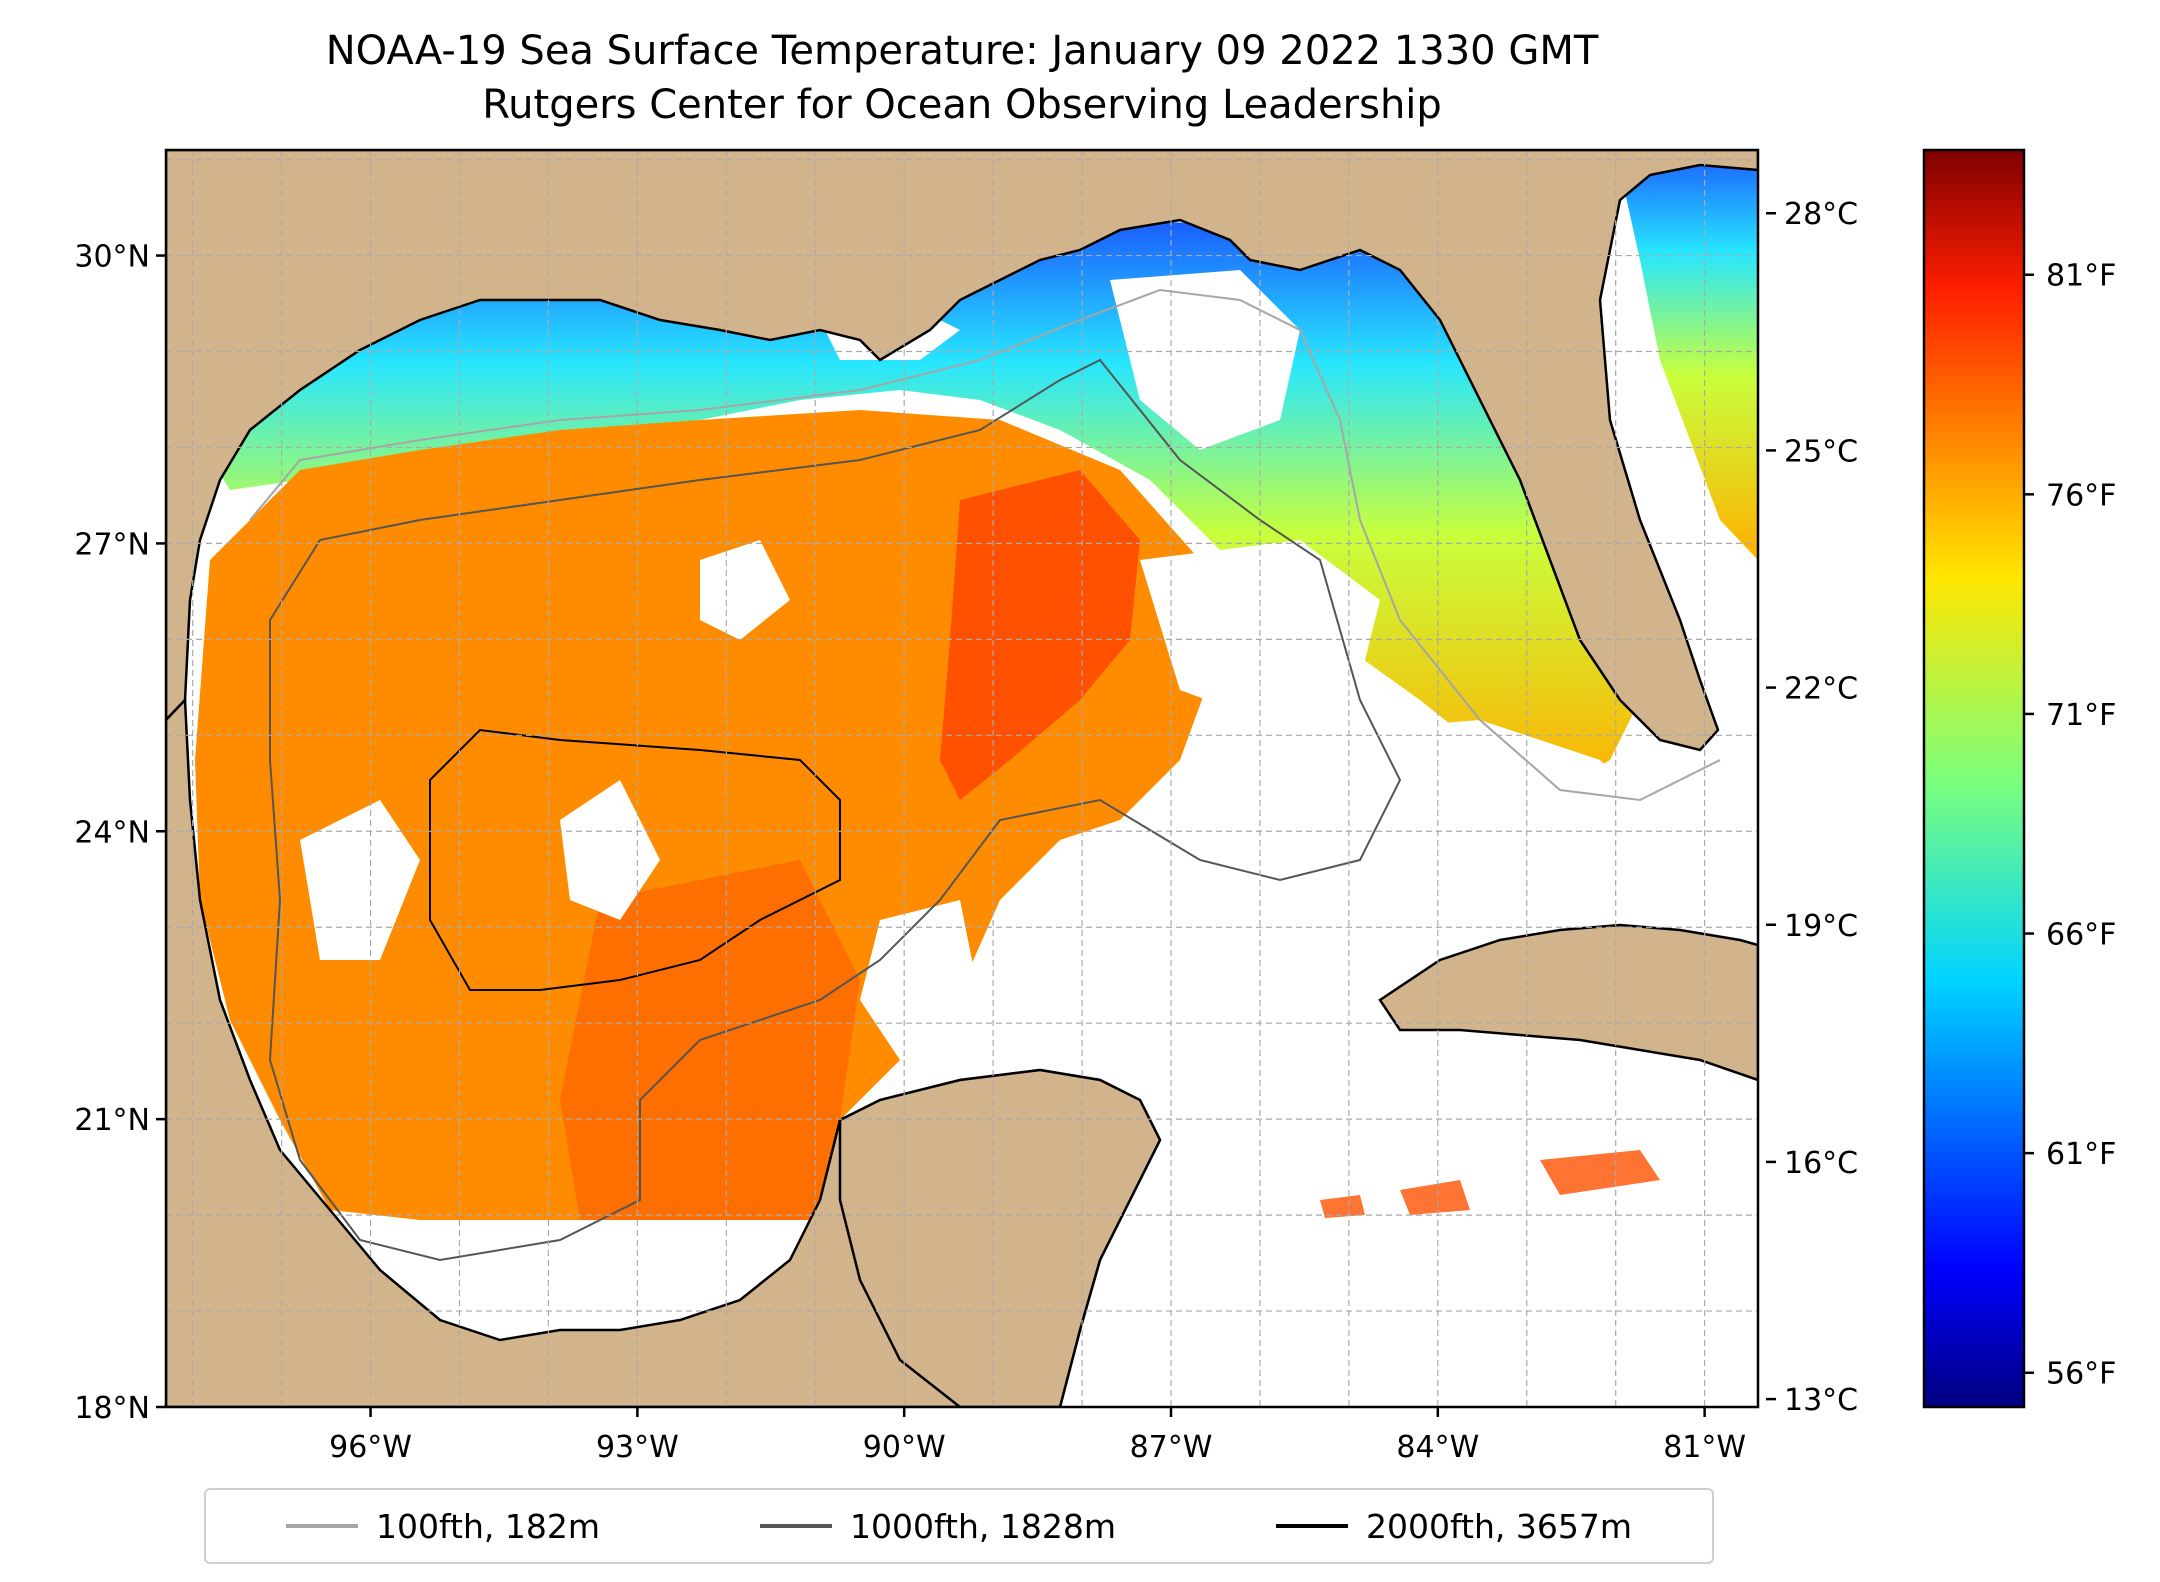 This screenshot has width=2160, height=1582. What do you see at coordinates (2081, 1154) in the screenshot?
I see `fahrenheit-tick-label: 61°F` at bounding box center [2081, 1154].